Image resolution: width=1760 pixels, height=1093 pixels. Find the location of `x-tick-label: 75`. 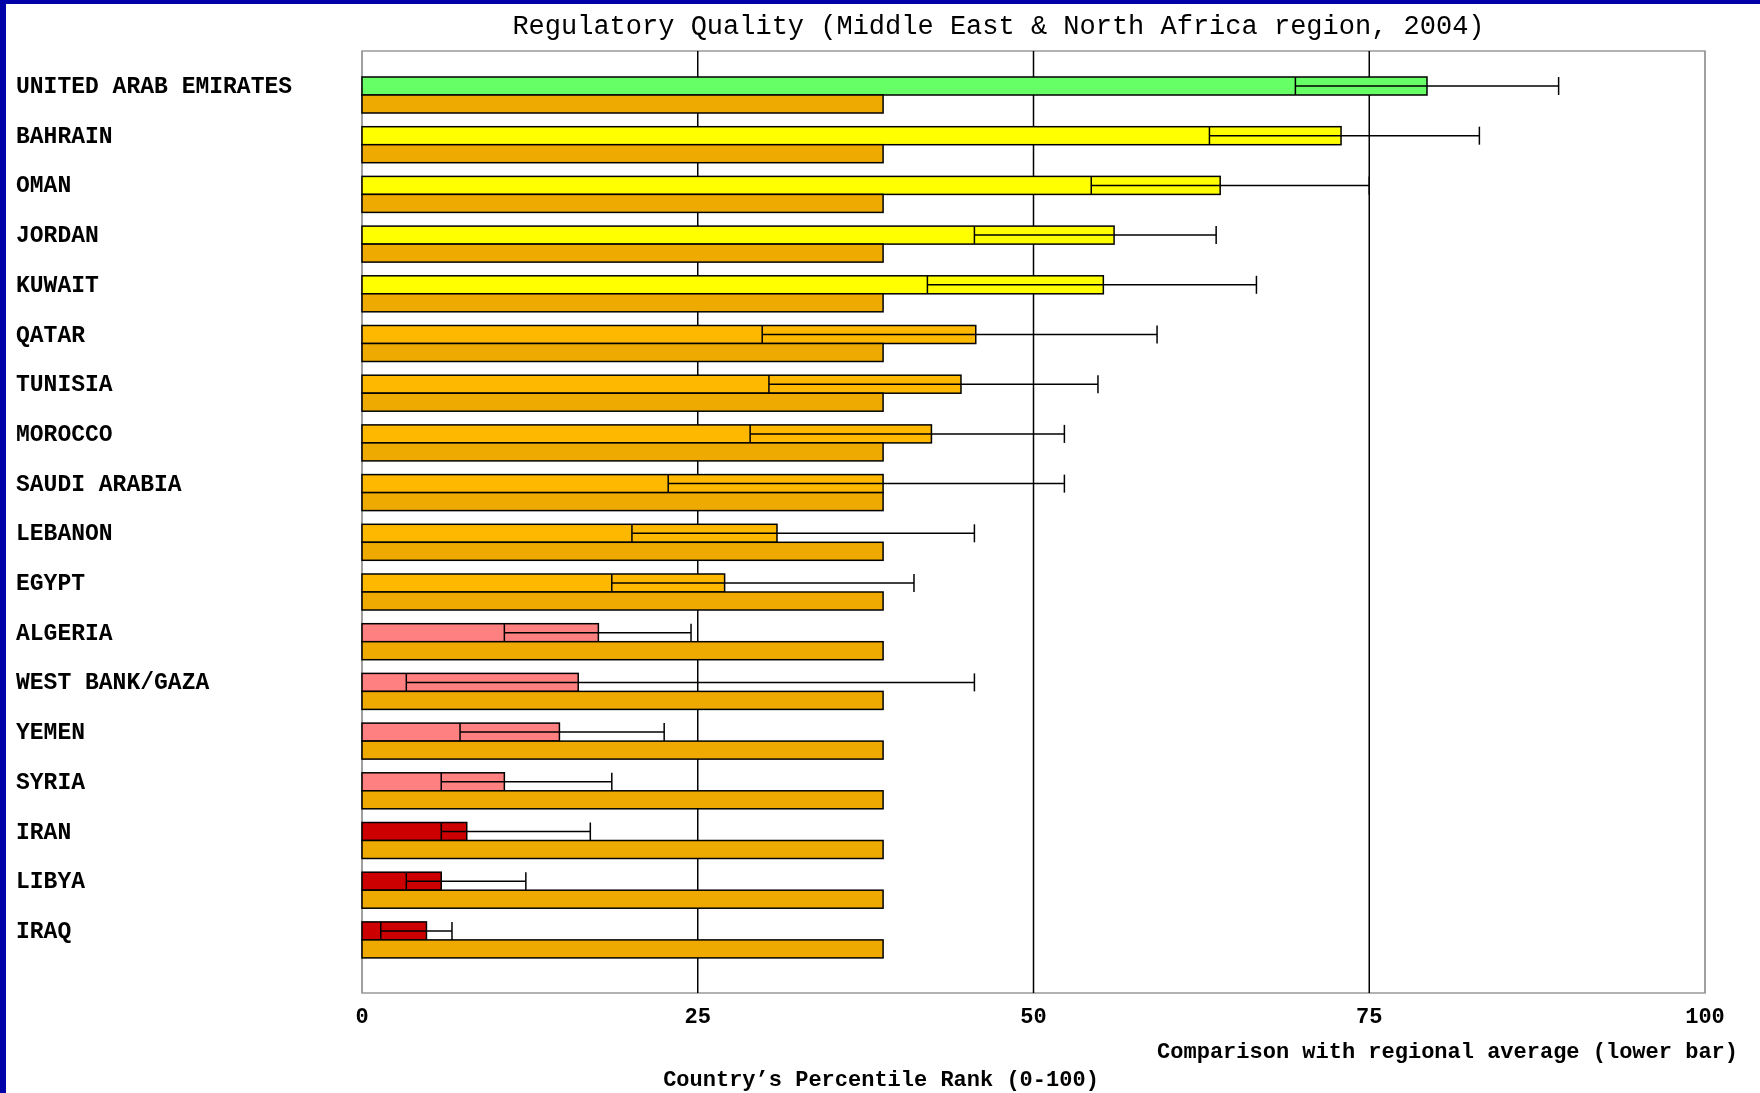

x-tick-label: 75 is located at coordinates (1369, 1017).